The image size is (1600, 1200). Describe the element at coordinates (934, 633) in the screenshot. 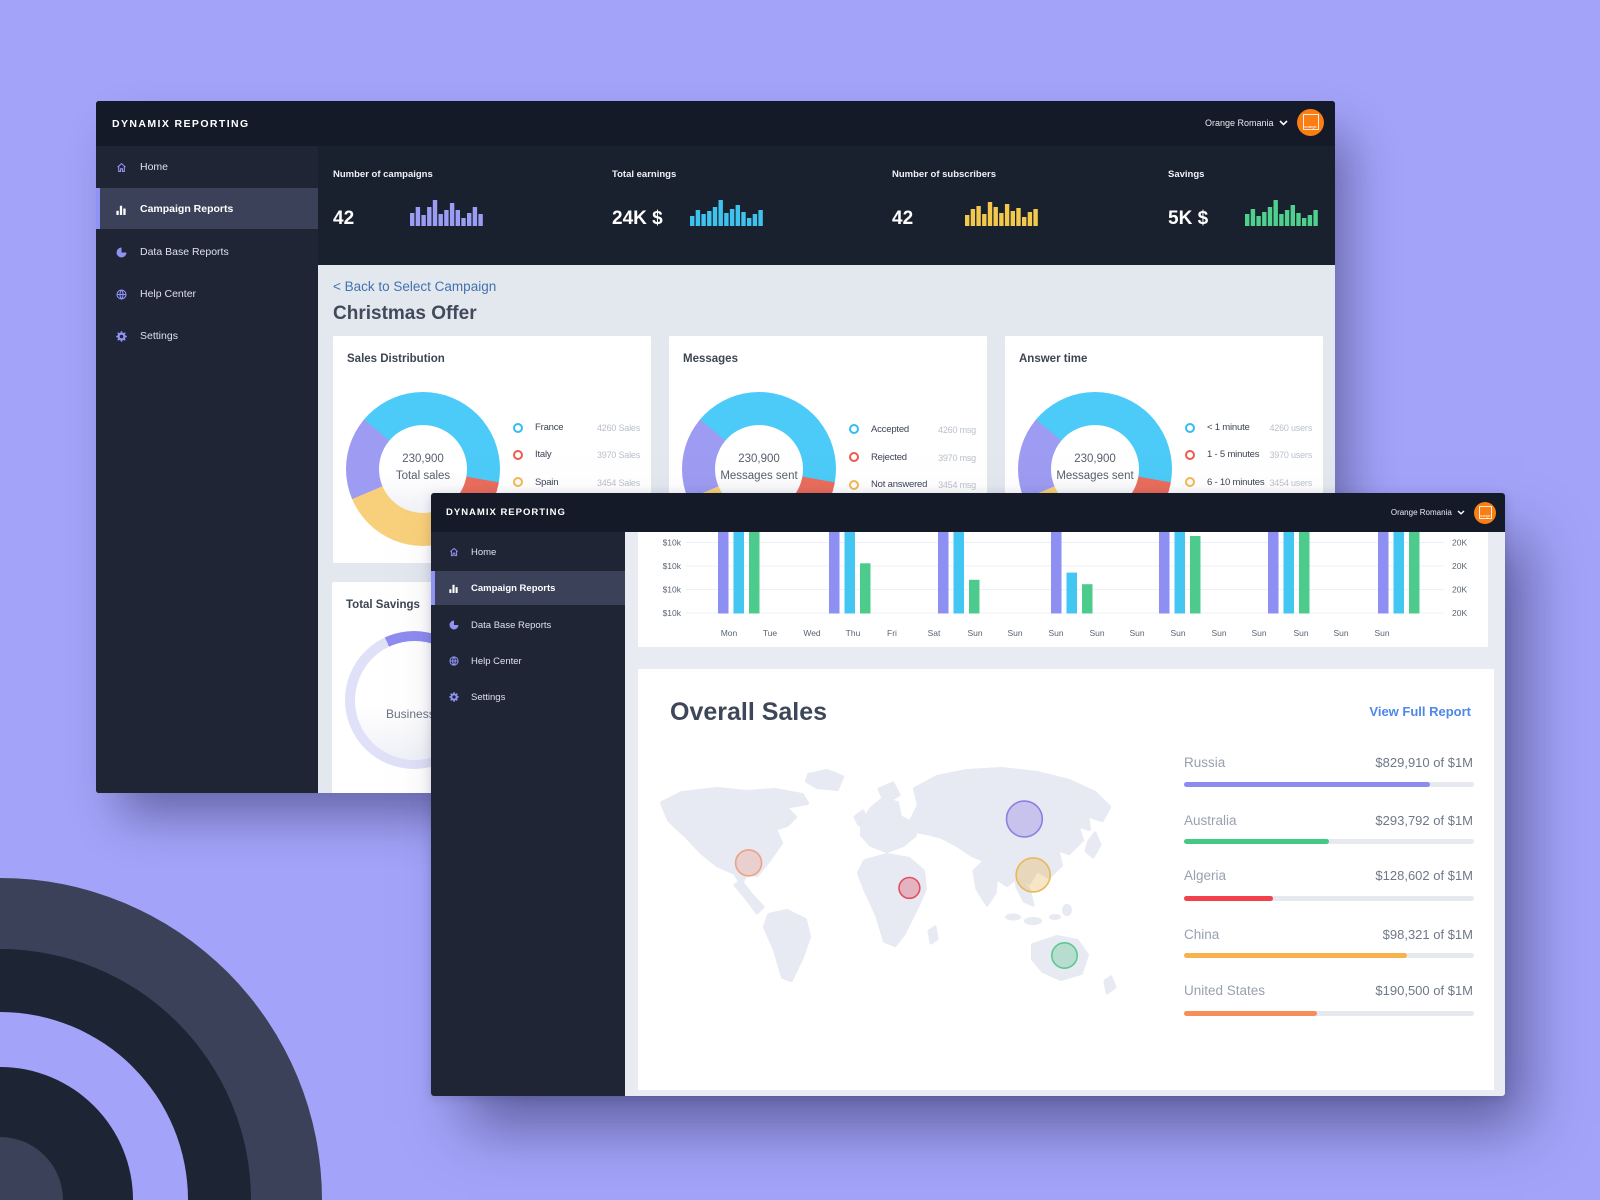

I see `svg-text: Sat` at that location.